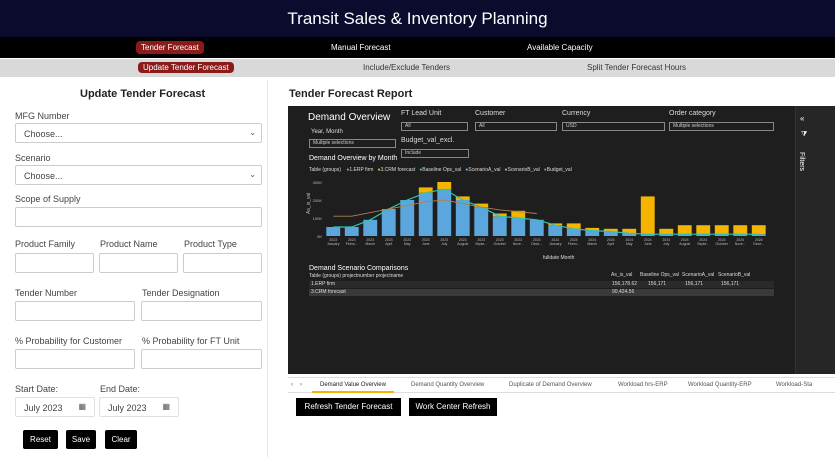 This screenshot has height=457, width=835. Describe the element at coordinates (356, 276) in the screenshot. I see `table-head-left: Table (groups) projectnumber projectname` at that location.